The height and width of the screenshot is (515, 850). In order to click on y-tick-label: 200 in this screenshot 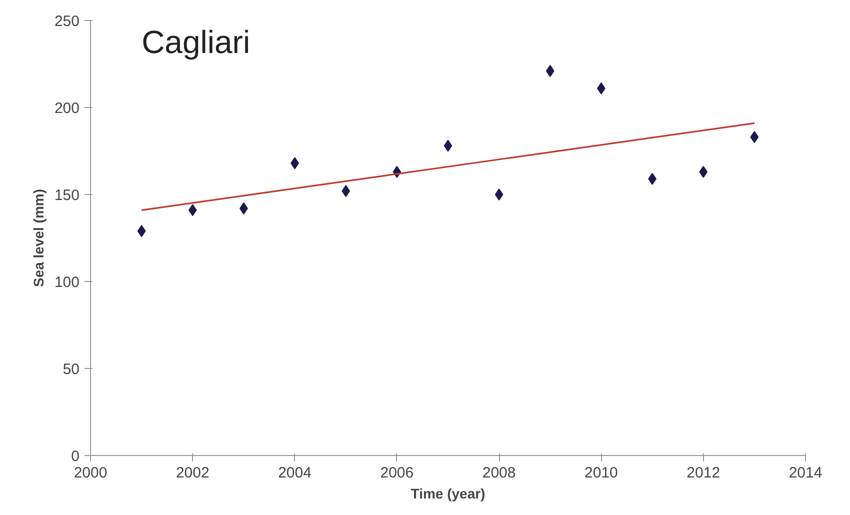, I will do `click(67, 108)`.